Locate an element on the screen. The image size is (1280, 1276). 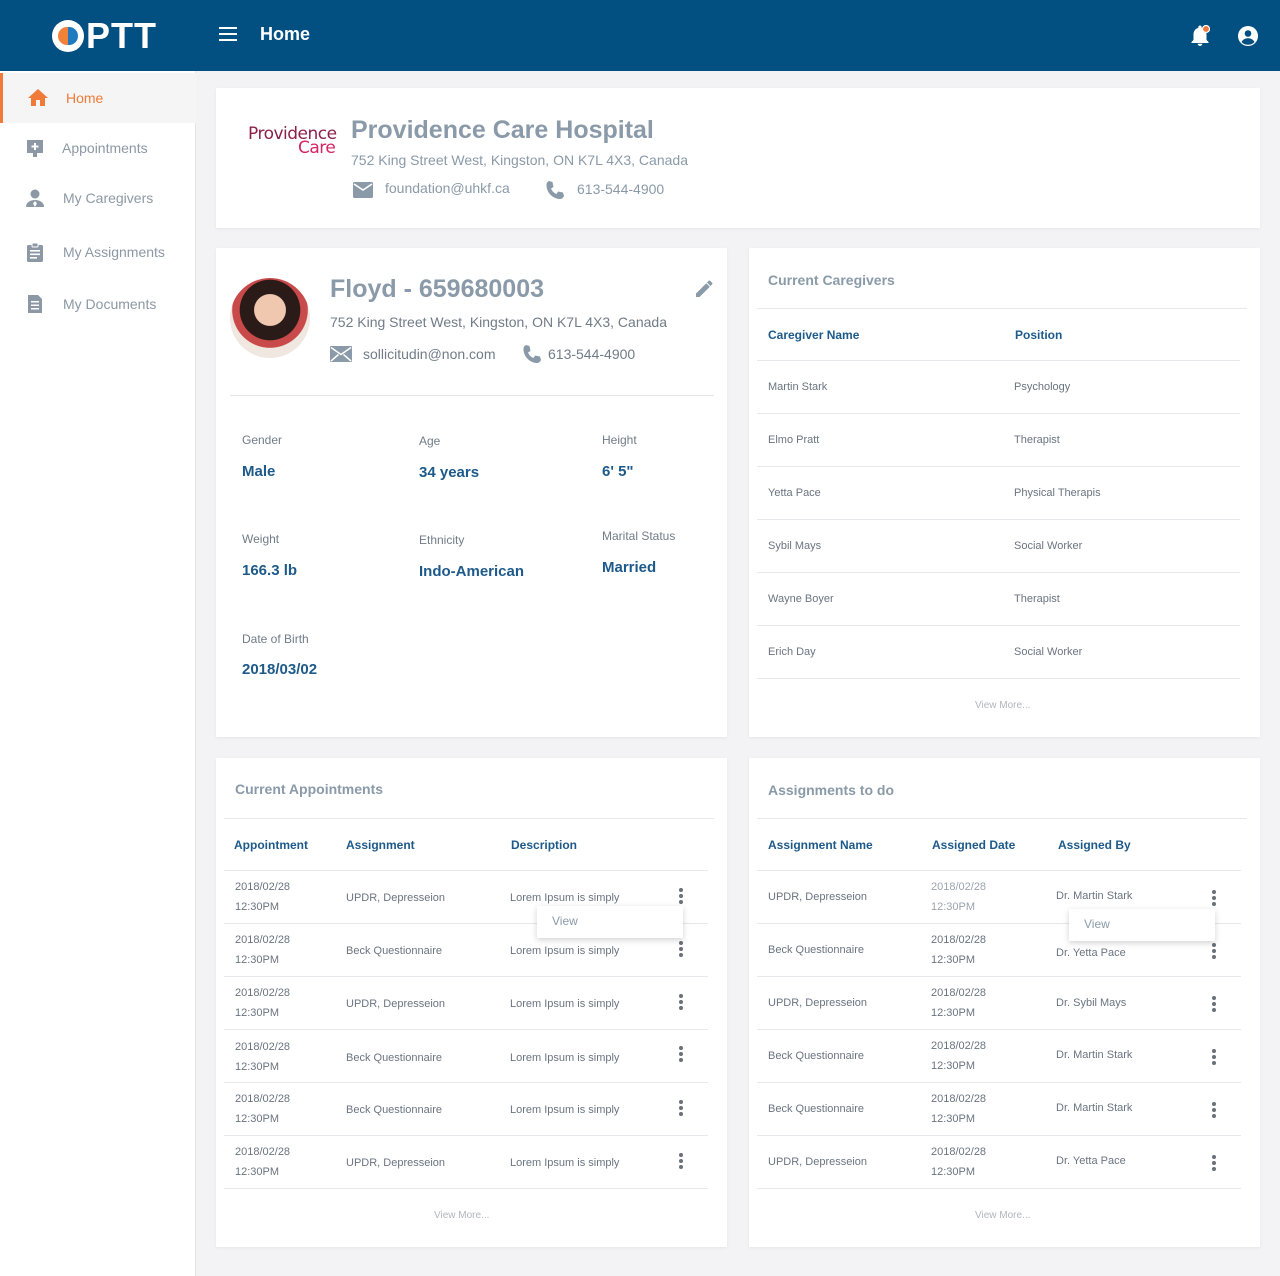
column-header: Assigned Date is located at coordinates (974, 845).